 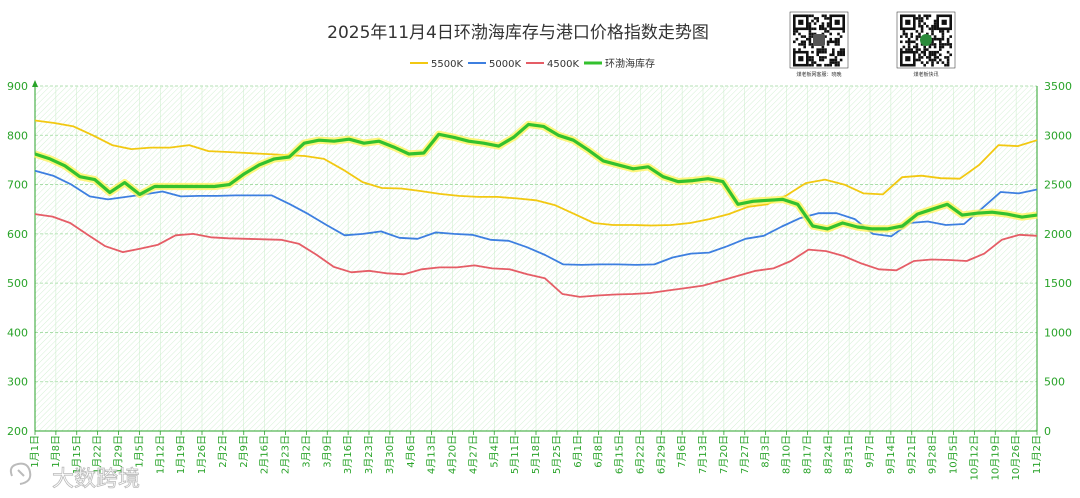 What do you see at coordinates (974, 457) in the screenshot?
I see `x-tick-label: 10月12日` at bounding box center [974, 457].